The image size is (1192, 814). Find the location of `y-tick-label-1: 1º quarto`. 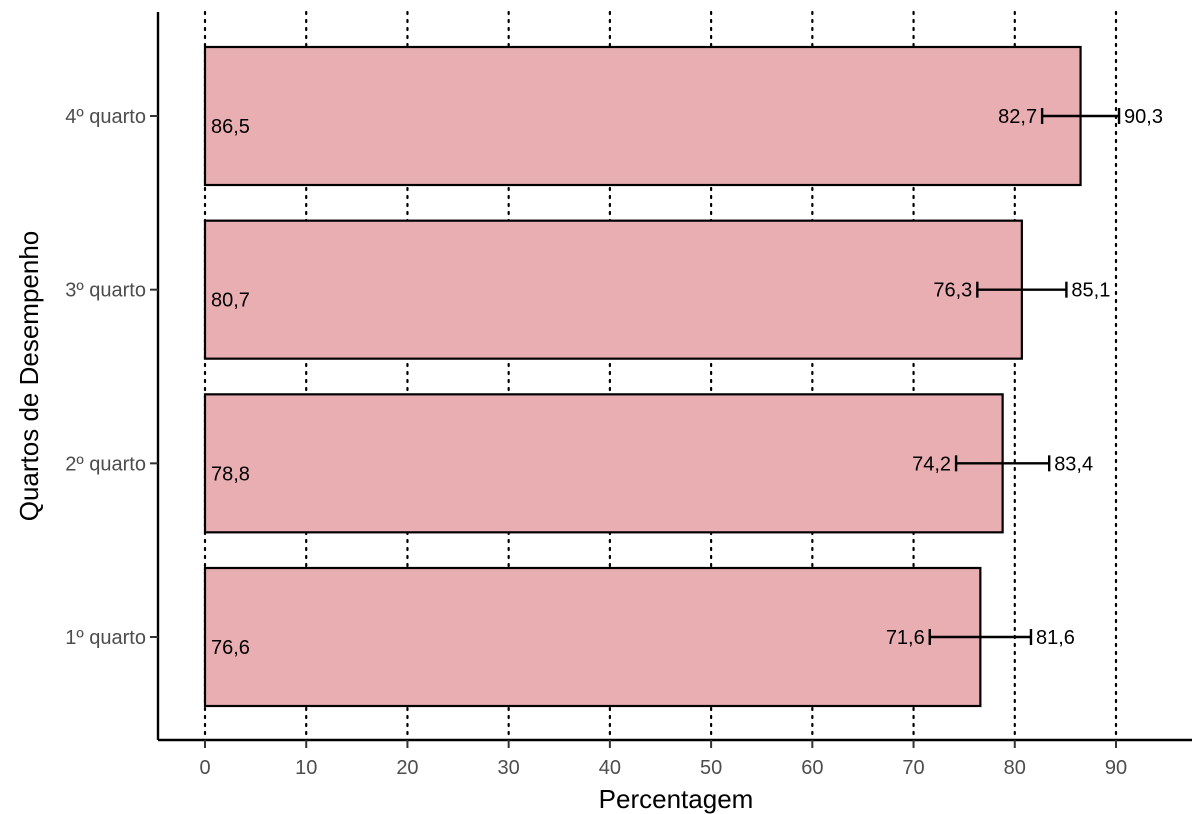

y-tick-label-1: 1º quarto is located at coordinates (105, 638).